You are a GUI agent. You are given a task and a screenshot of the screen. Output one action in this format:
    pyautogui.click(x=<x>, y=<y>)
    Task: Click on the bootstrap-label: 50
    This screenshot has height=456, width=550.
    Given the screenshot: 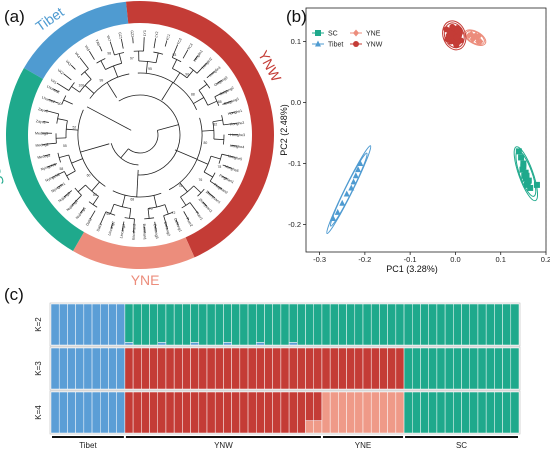 What is the action you would take?
    pyautogui.click(x=60, y=104)
    